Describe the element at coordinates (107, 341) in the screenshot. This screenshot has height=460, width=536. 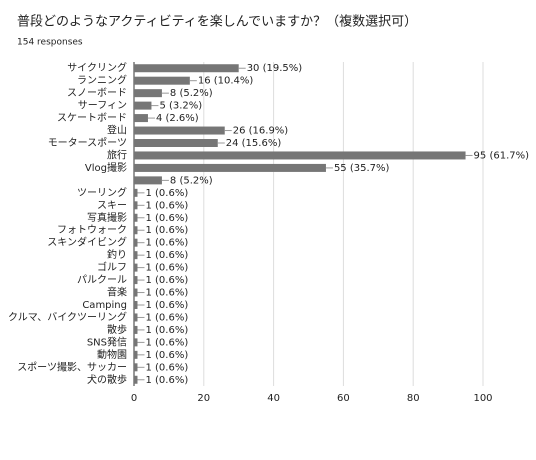
I see `y-tick-label: SNS発信` at that location.